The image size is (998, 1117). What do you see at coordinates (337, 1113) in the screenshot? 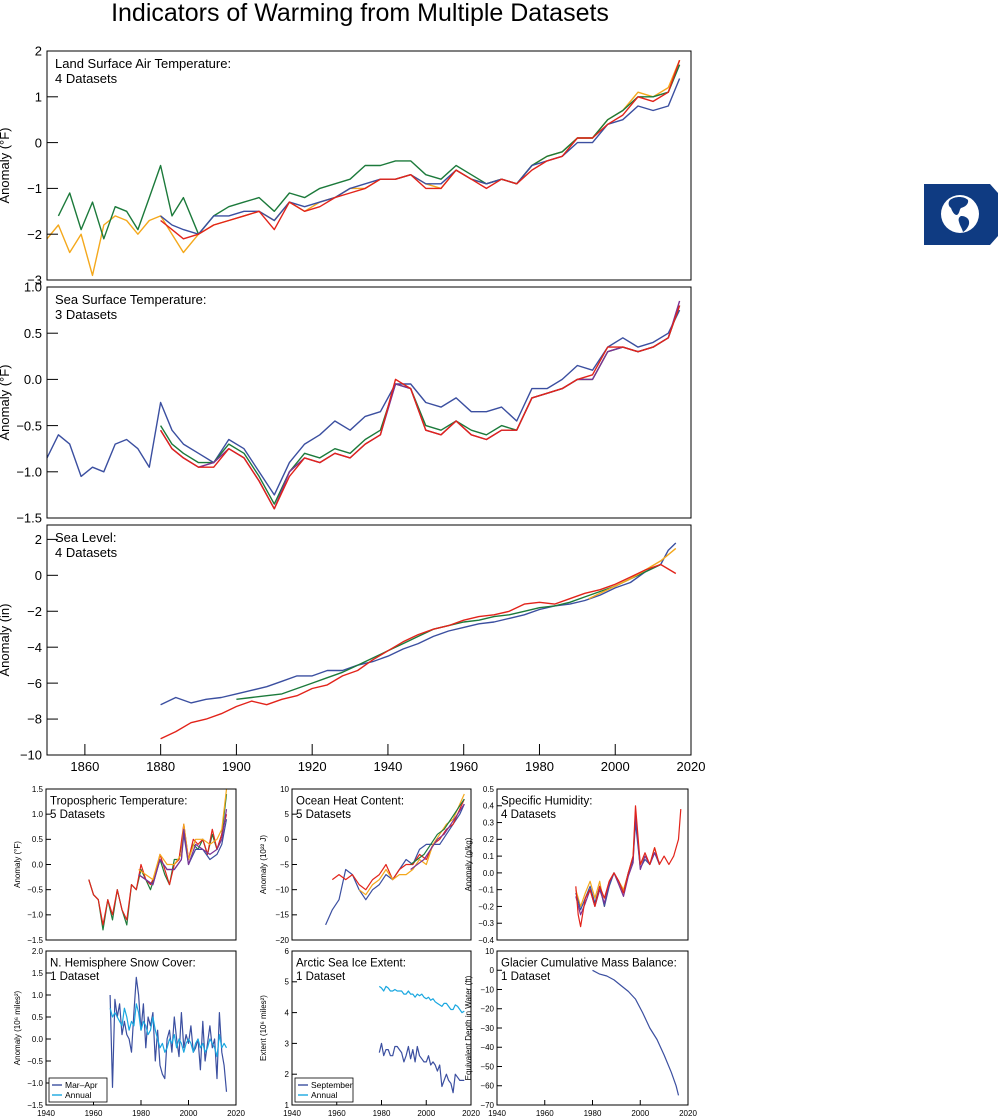
I see `arctic-sea-ice-extent-xtick-label: 1960` at bounding box center [337, 1113].